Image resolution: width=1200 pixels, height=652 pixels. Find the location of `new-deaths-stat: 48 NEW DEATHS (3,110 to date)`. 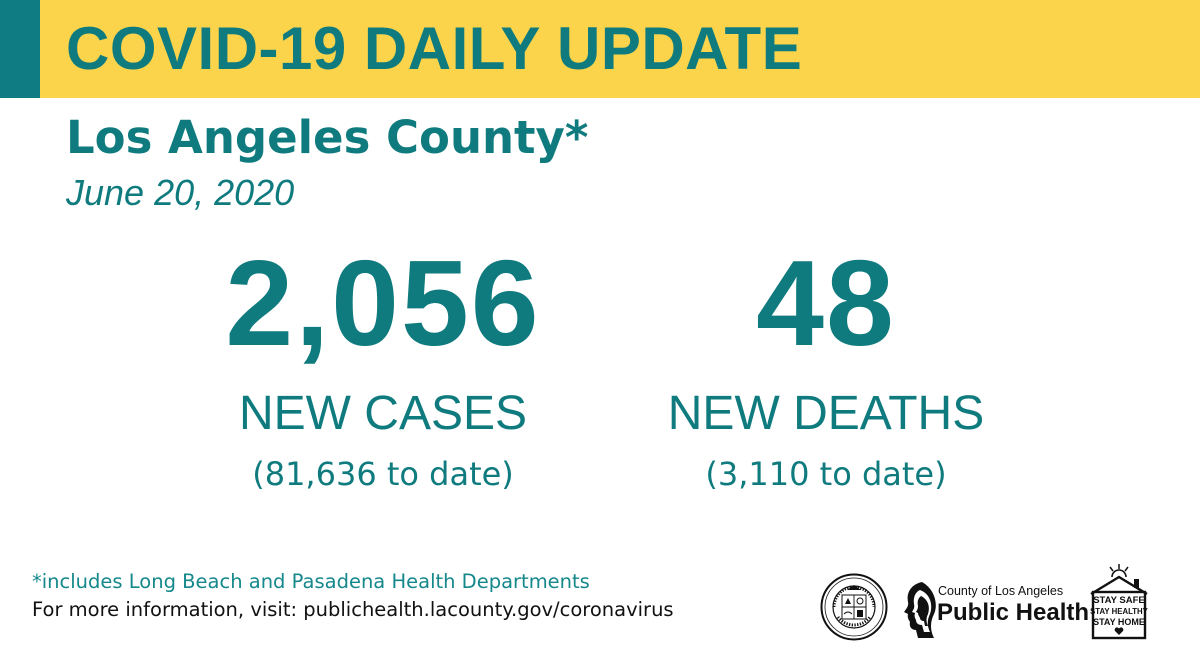

new-deaths-stat: 48 NEW DEATHS (3,110 to date) is located at coordinates (826, 367).